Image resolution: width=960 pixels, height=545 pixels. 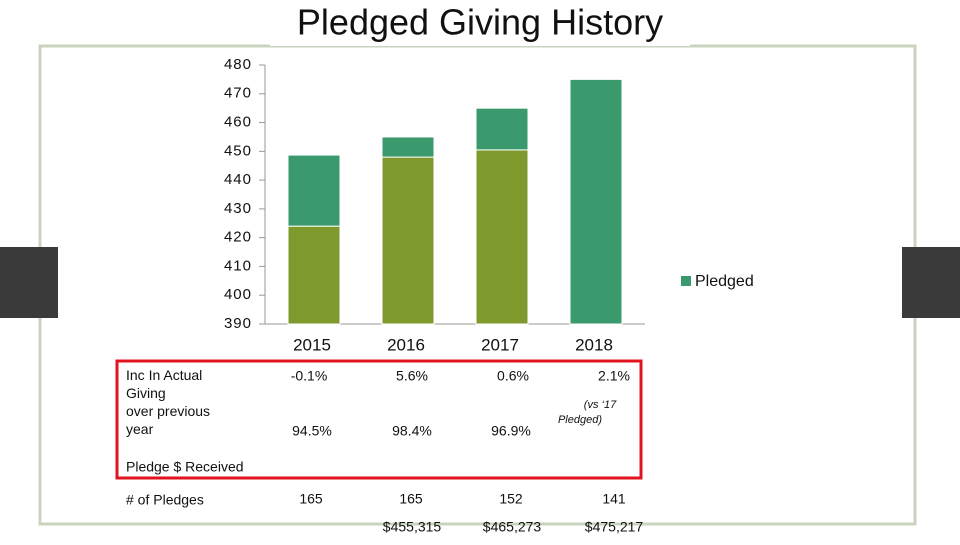 I want to click on x-tick-label: 2015, so click(x=312, y=344).